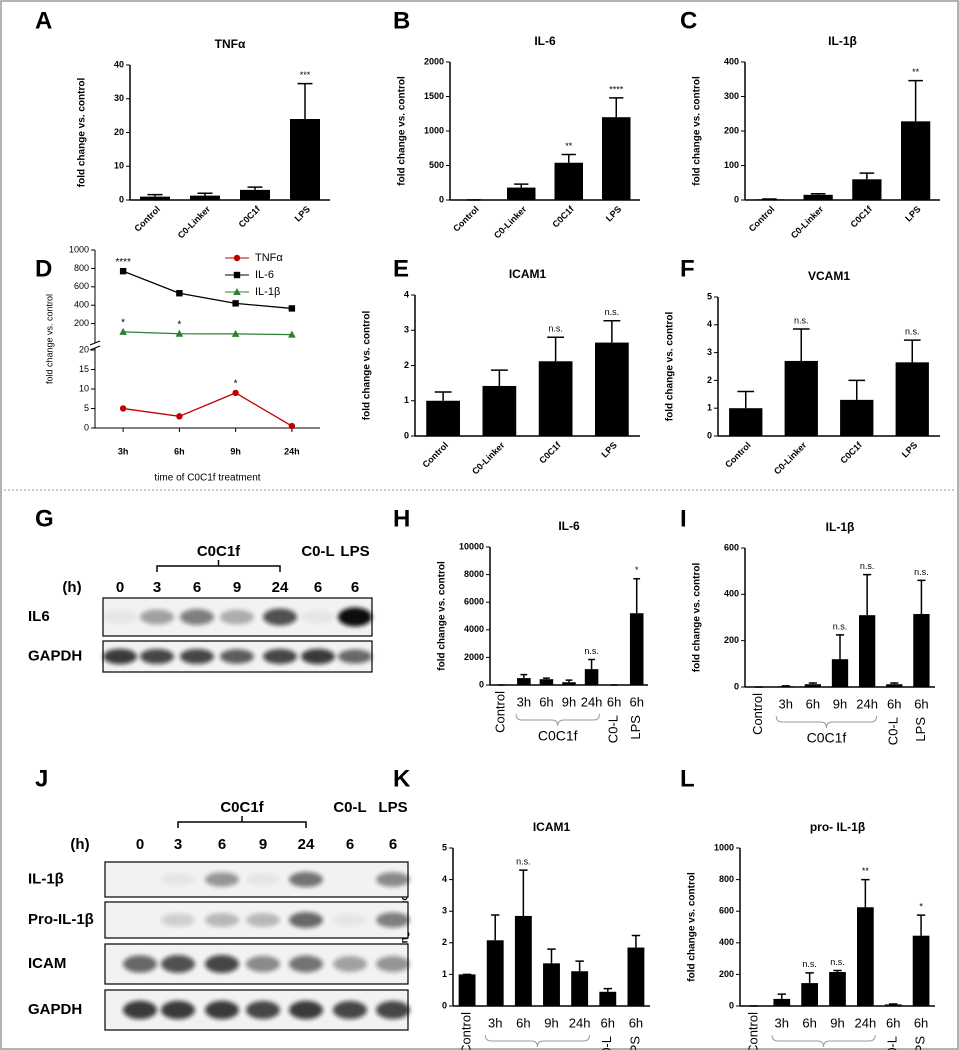 The height and width of the screenshot is (1050, 959). What do you see at coordinates (264, 275) in the screenshot?
I see `legend-label: IL-6` at bounding box center [264, 275].